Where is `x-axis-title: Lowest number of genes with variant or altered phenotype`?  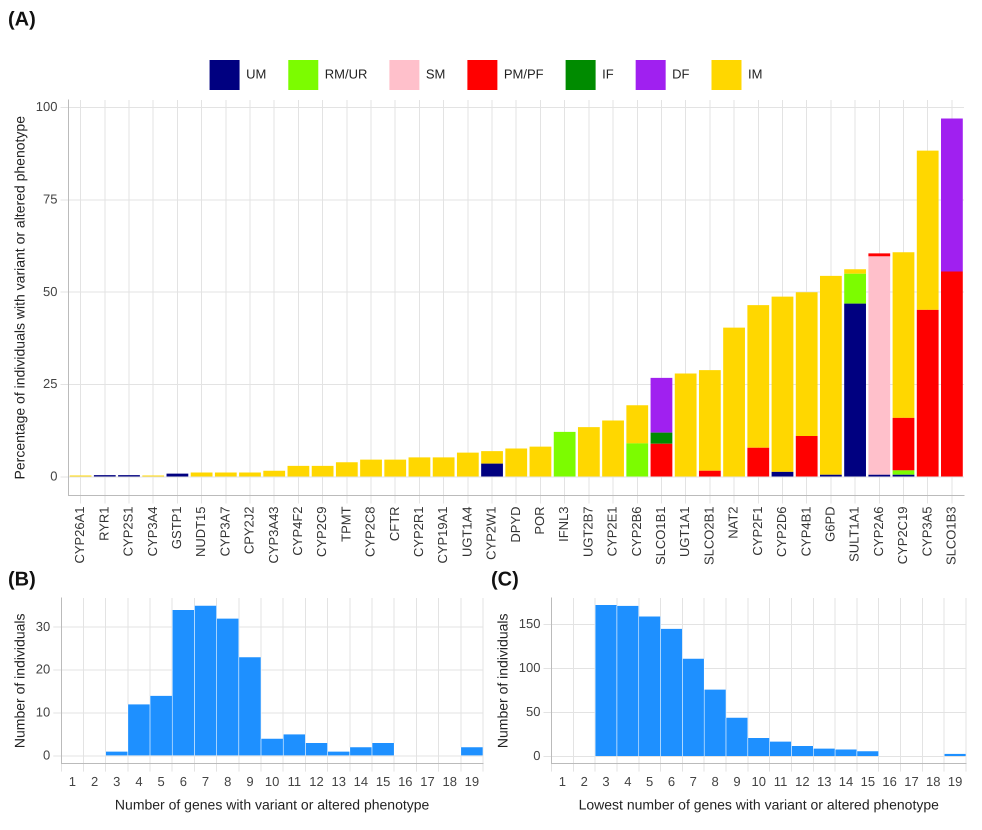 x-axis-title: Lowest number of genes with variant or altered phenotype is located at coordinates (759, 804).